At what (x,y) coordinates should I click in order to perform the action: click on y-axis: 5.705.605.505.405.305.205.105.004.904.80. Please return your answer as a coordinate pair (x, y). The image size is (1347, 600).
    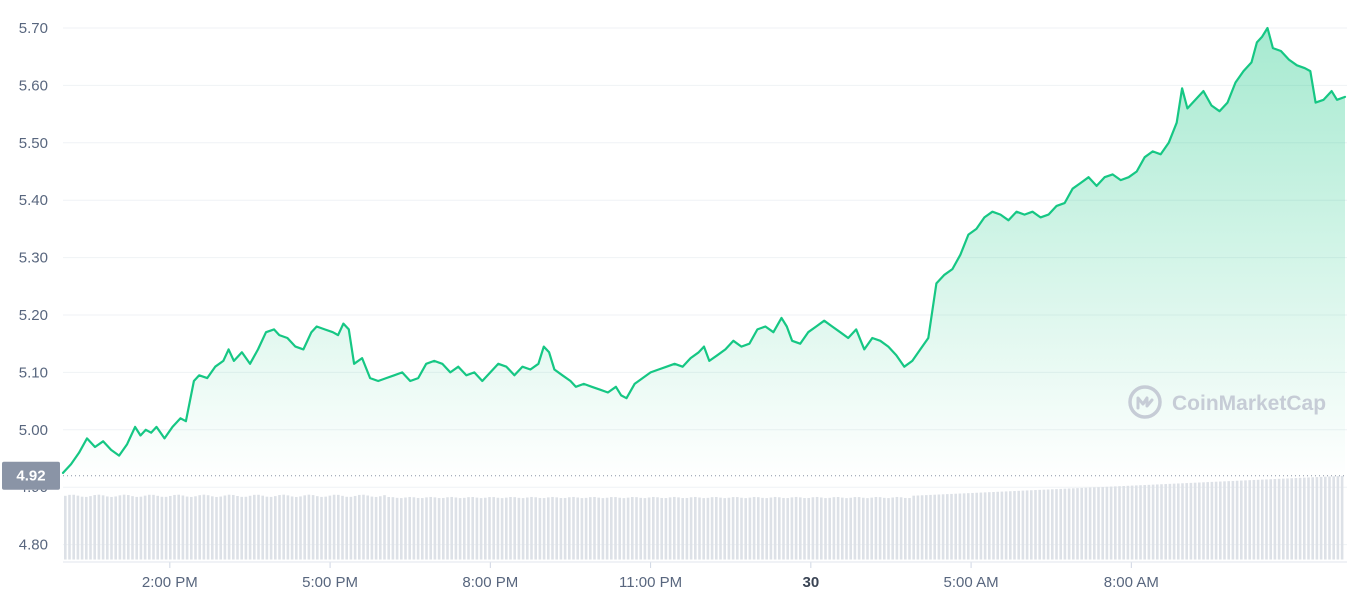
    Looking at the image, I should click on (33, 287).